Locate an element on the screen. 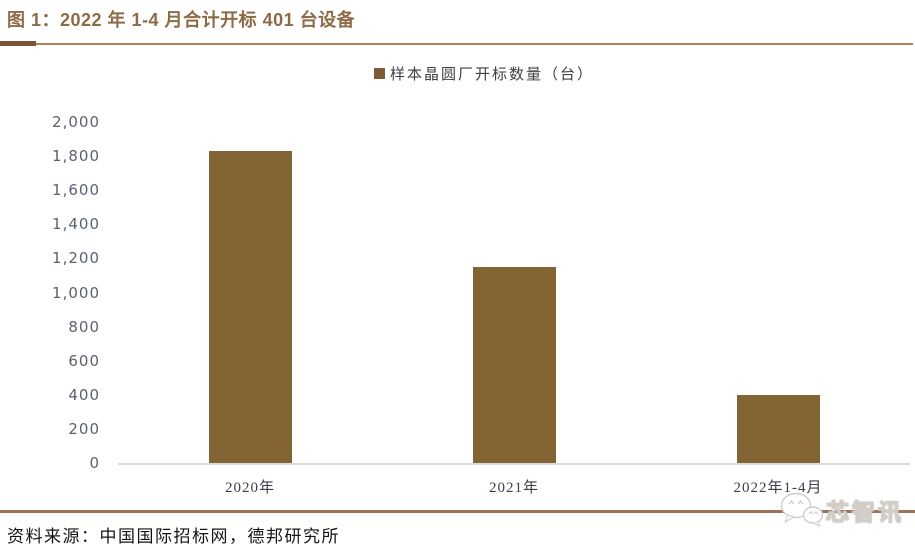 This screenshot has width=915, height=557. chart-legend: 样本晶圆厂开标数量（台） is located at coordinates (484, 73).